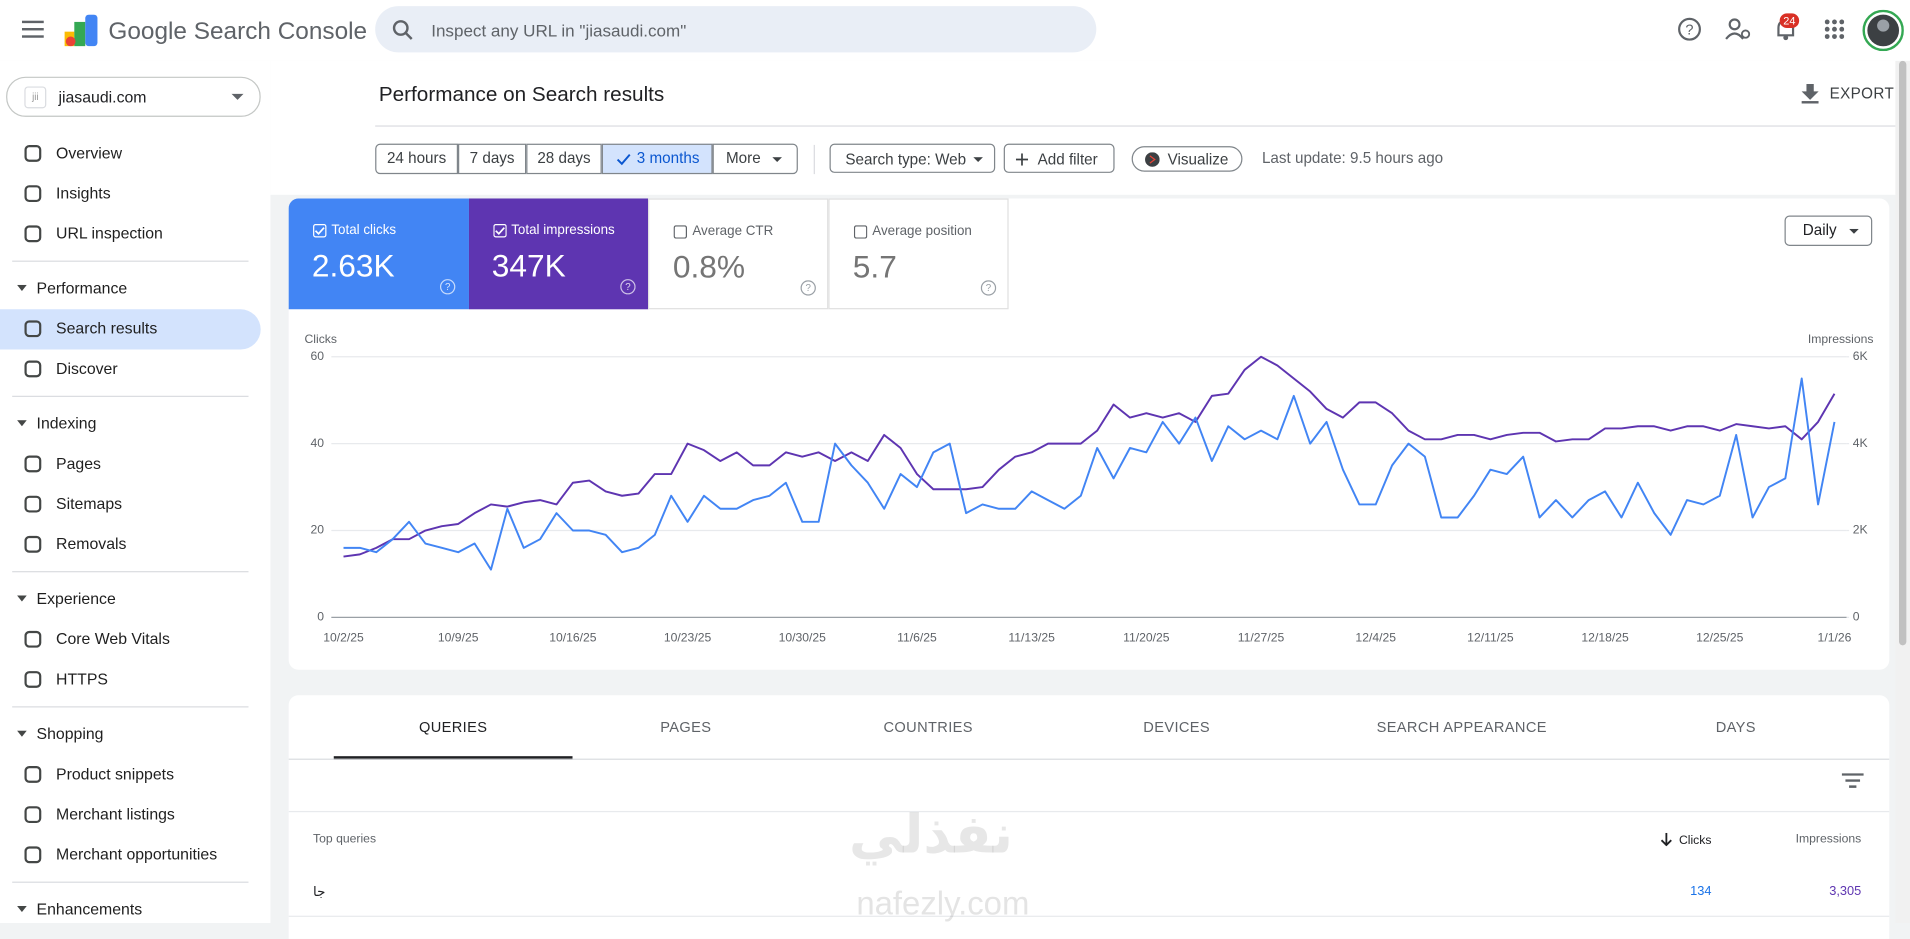  I want to click on plus-icon, so click(1022, 159).